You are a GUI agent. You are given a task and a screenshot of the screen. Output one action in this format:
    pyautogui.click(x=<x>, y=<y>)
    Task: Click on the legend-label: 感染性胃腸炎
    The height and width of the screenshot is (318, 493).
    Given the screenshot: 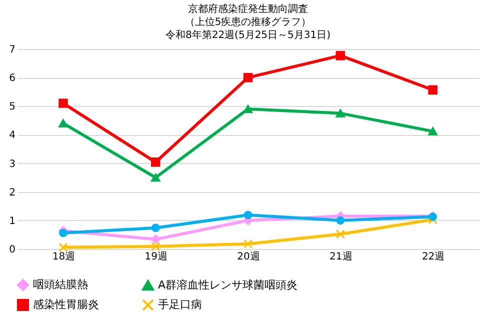 What is the action you would take?
    pyautogui.click(x=66, y=304)
    